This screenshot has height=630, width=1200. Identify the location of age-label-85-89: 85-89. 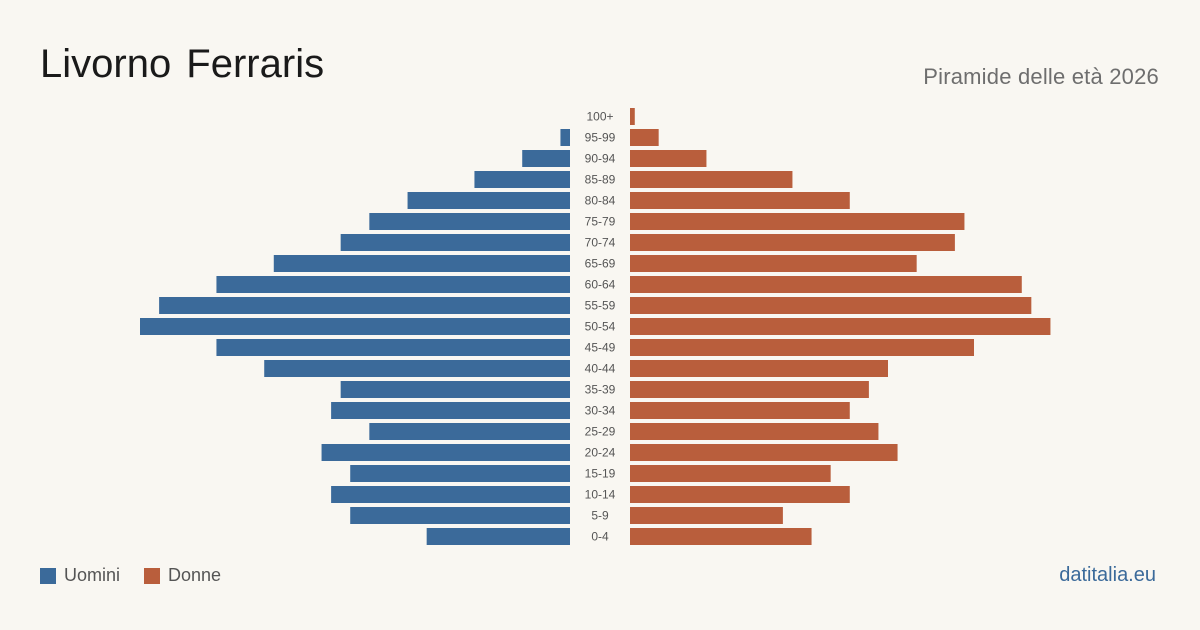
(600, 180).